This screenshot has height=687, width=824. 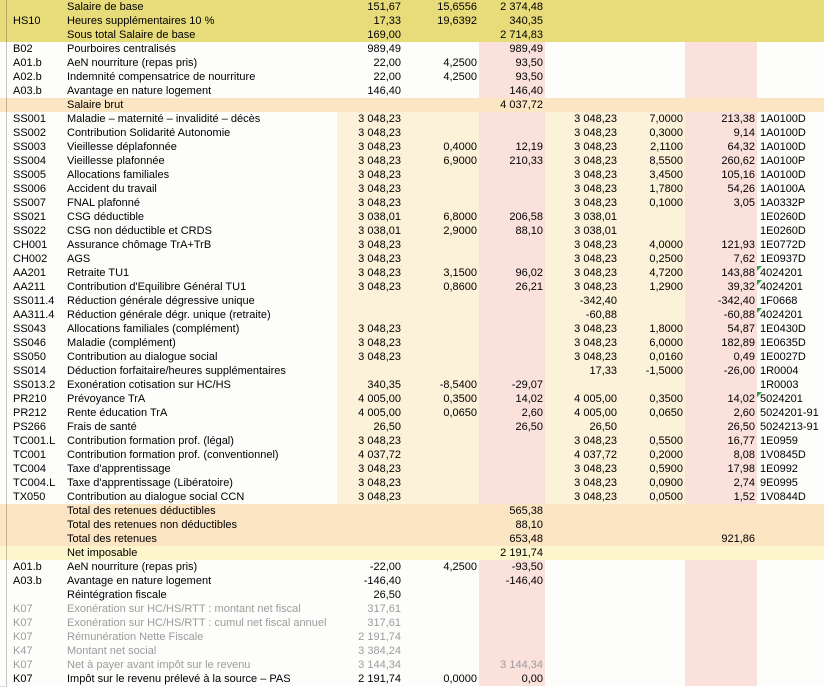 What do you see at coordinates (370, 595) in the screenshot?
I see `cell-base: 26,50` at bounding box center [370, 595].